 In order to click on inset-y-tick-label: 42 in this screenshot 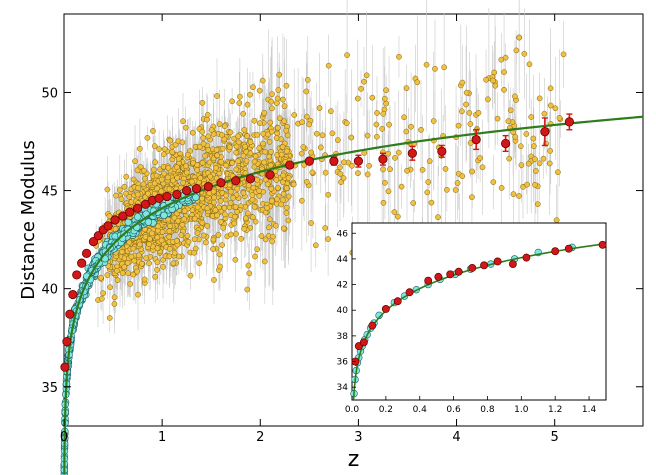, I will do `click(342, 286)`.